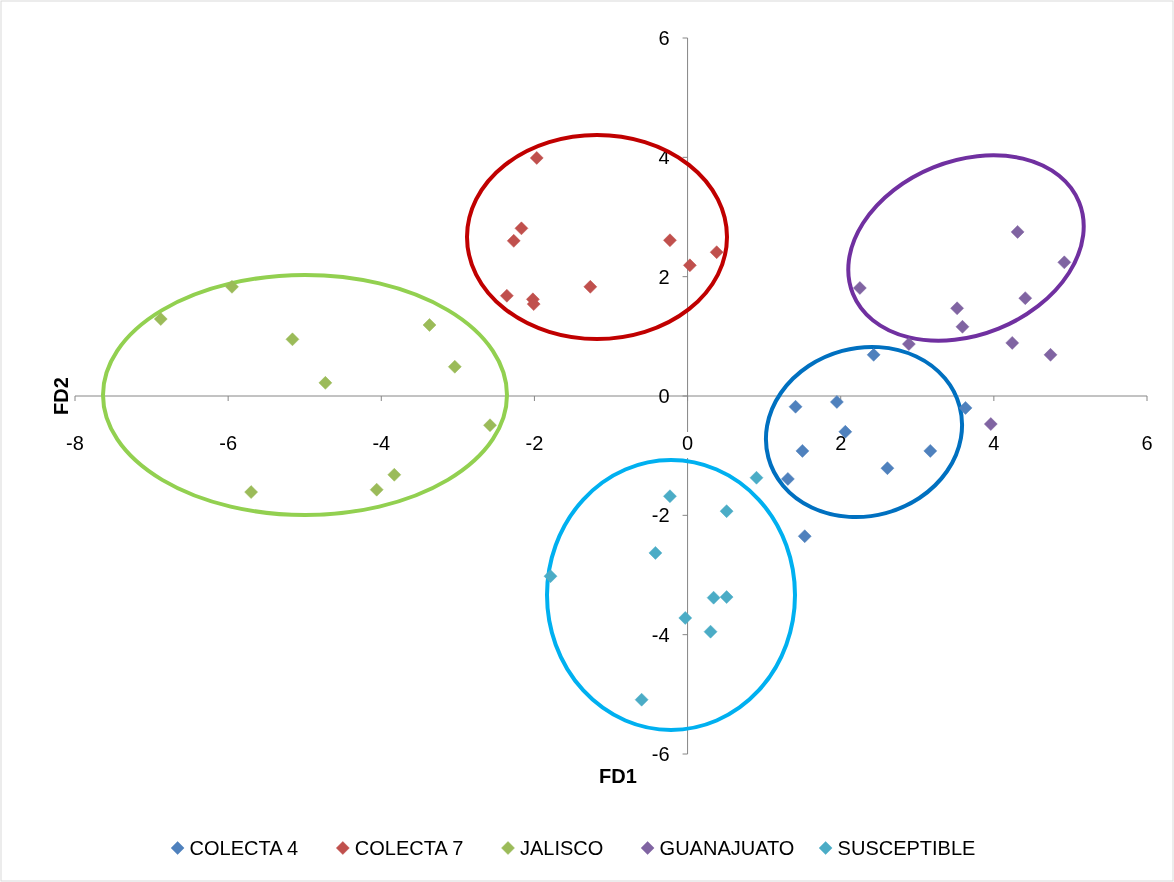 The height and width of the screenshot is (882, 1174). Describe the element at coordinates (664, 396) in the screenshot. I see `y-tick-label: 0` at that location.